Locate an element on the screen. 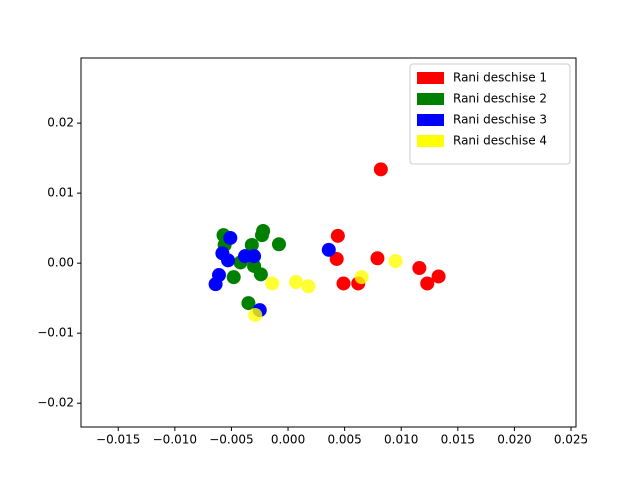  x-tick-label: 0.020 is located at coordinates (514, 440).